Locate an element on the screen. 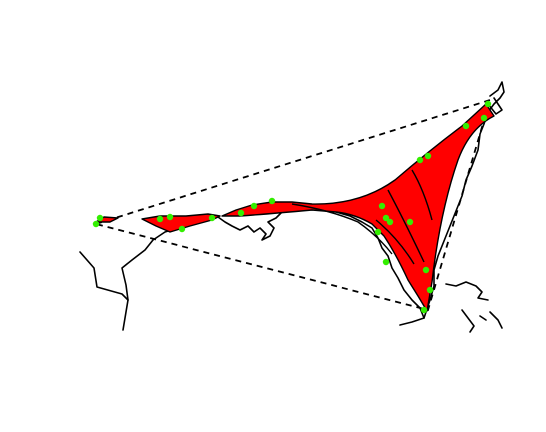 Image resolution: width=546 pixels, height=432 pixels. coastline-louisiana is located at coordinates (250, 226).